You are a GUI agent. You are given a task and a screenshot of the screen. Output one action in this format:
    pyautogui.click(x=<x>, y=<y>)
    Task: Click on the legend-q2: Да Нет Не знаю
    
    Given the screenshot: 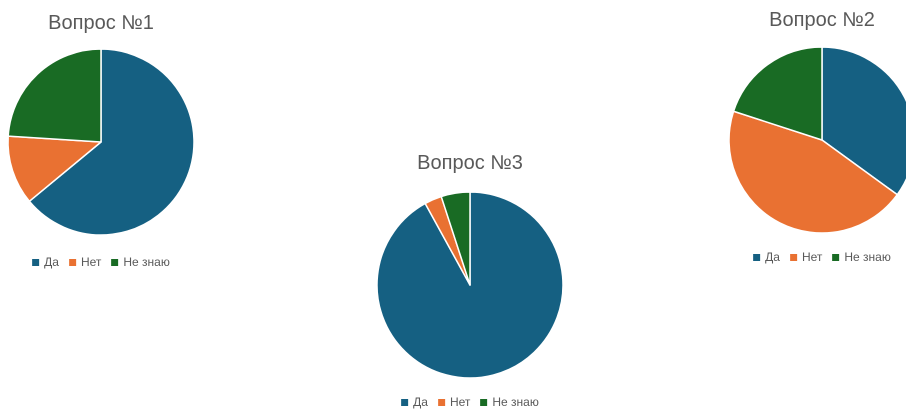 What is the action you would take?
    pyautogui.click(x=822, y=257)
    